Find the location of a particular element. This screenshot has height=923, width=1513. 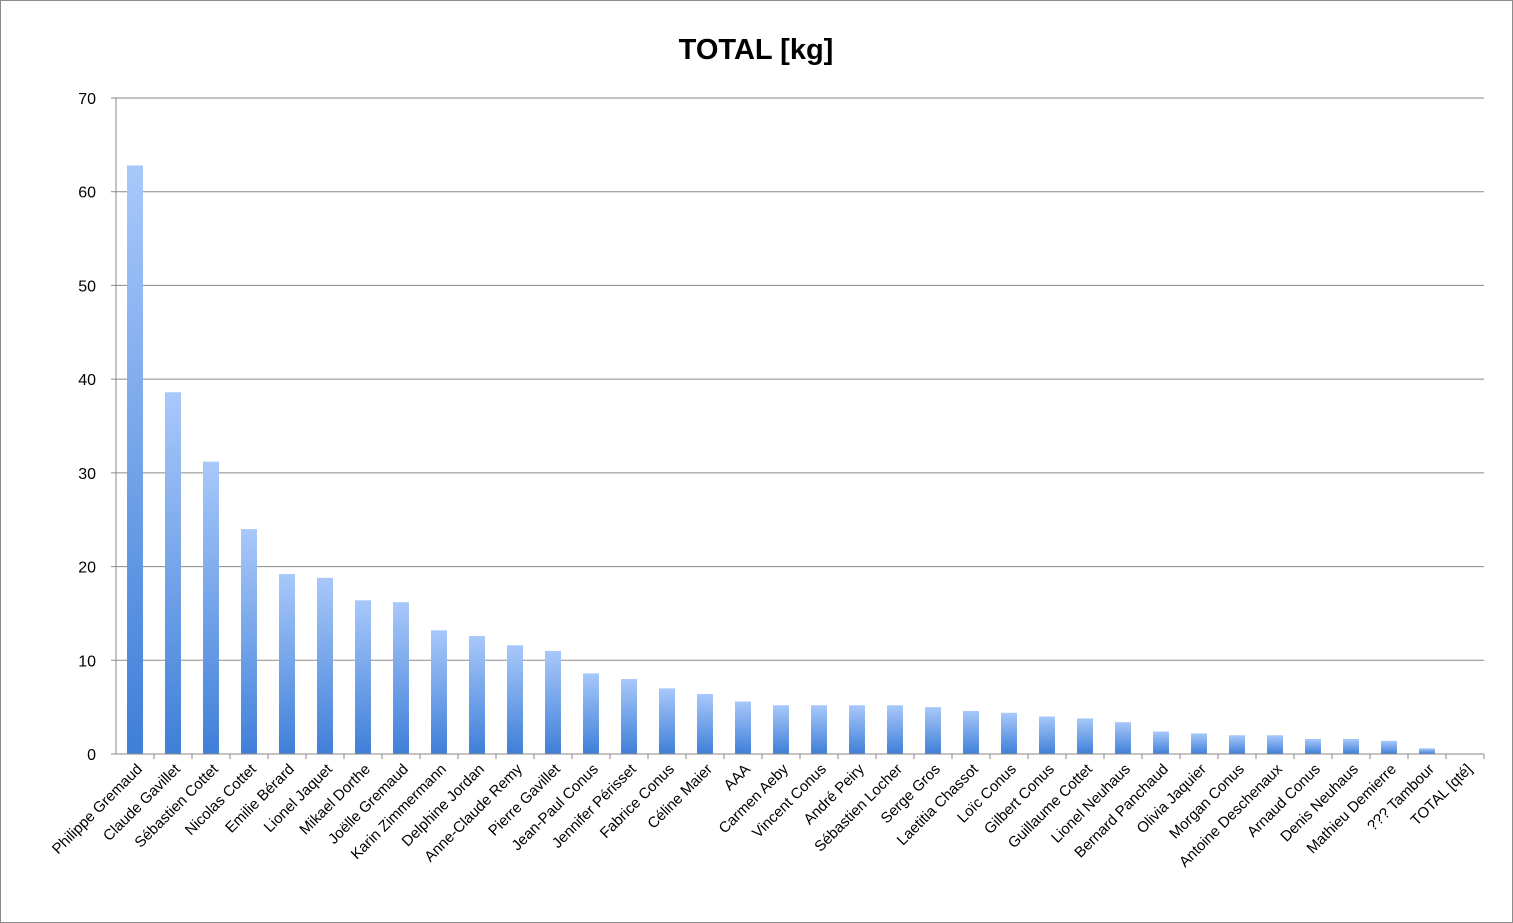

y-tick-label: 40 is located at coordinates (87, 380).